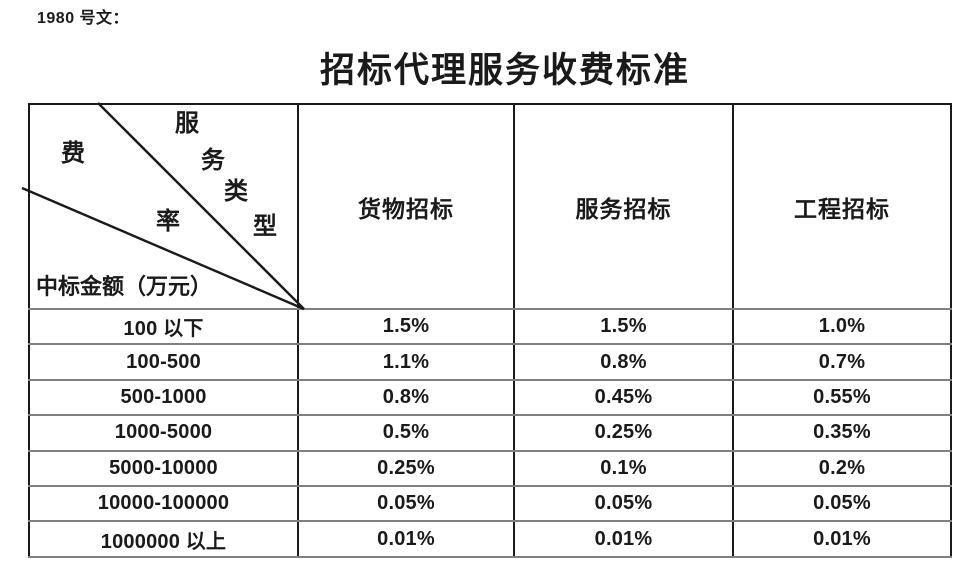 The image size is (976, 581). Describe the element at coordinates (406, 362) in the screenshot. I see `rate-cell-goods: 1.1%` at that location.